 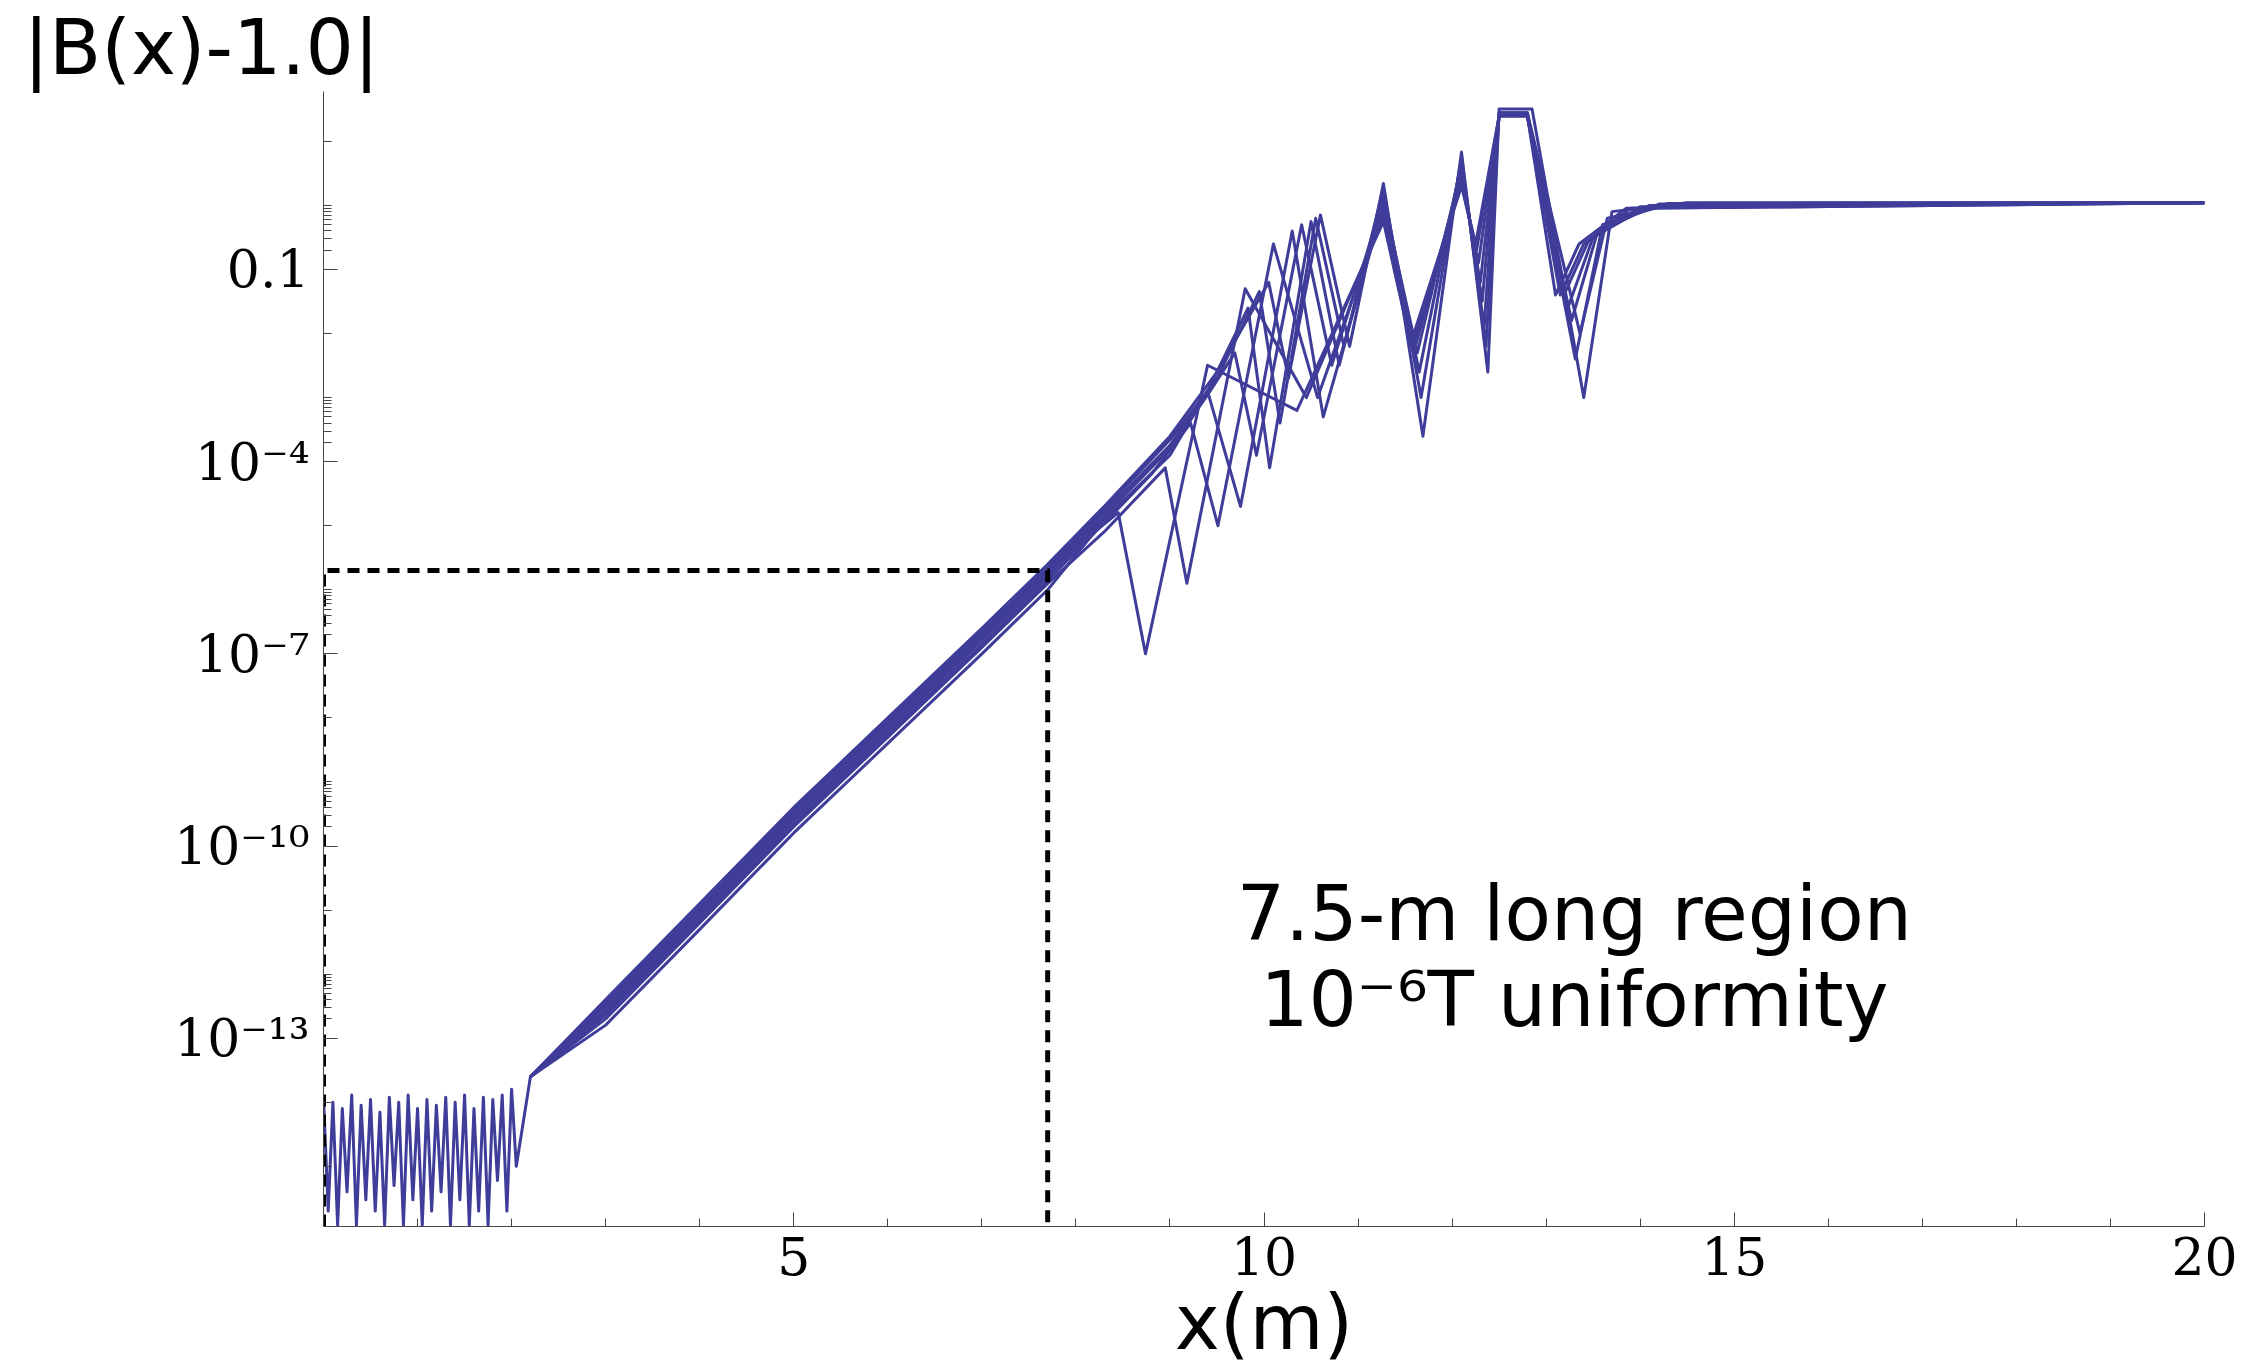 I want to click on annotation: 10⁻⁶T uniformity, so click(x=1574, y=999).